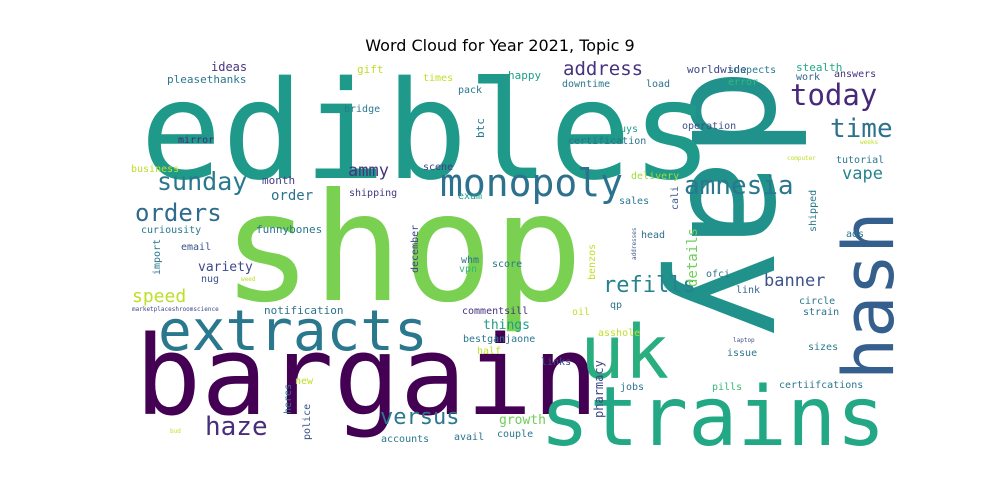 This screenshot has width=1000, height=500. What do you see at coordinates (469, 437) in the screenshot?
I see `word-avail: avail` at bounding box center [469, 437].